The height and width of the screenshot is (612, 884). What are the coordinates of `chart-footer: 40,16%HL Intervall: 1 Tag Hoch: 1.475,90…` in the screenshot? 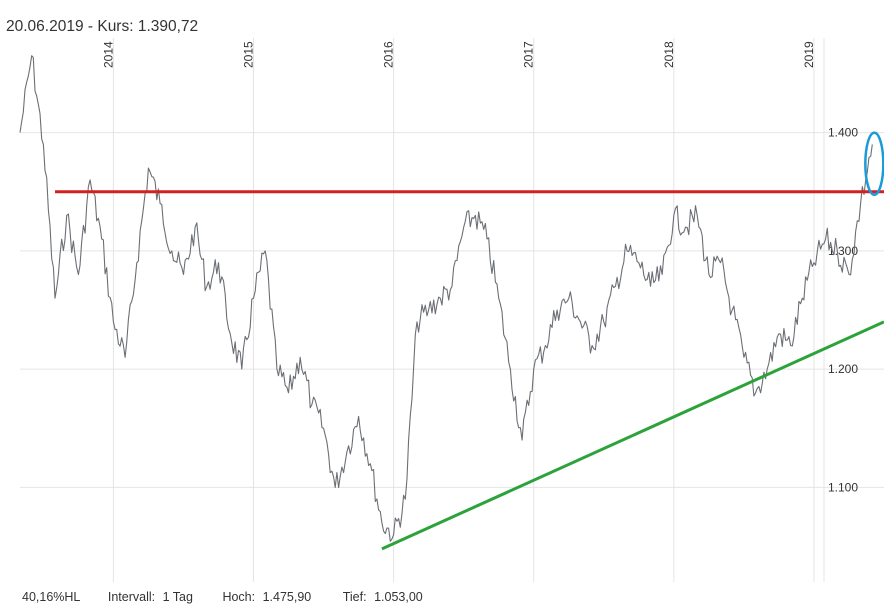 It's located at (222, 597).